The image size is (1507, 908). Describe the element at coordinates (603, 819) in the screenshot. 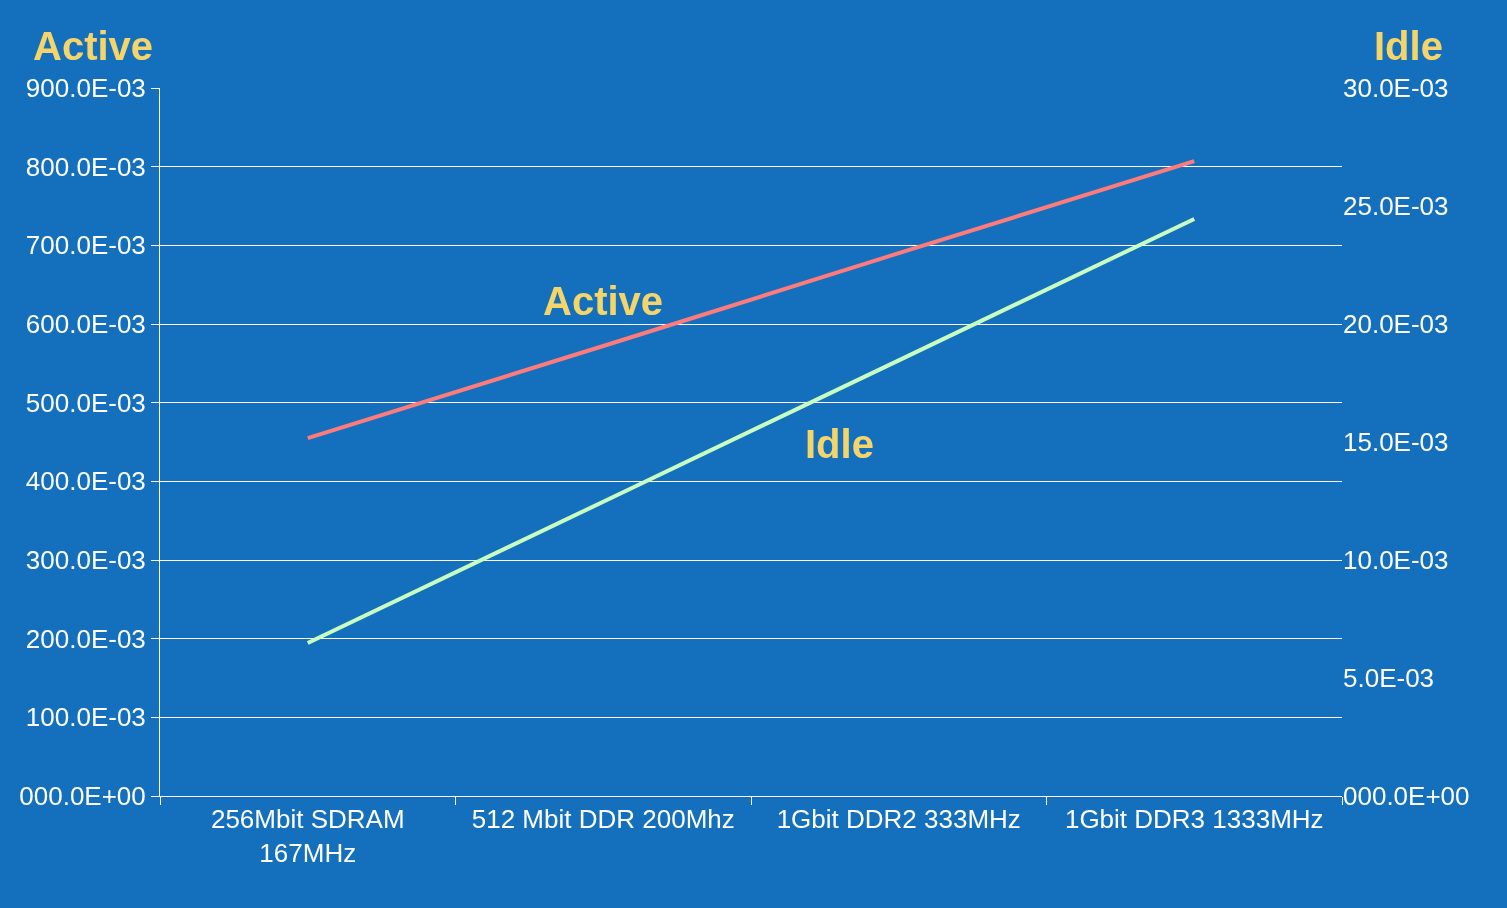

I see `x-tick-label: 512 Mbit DDR 200Mhz` at that location.